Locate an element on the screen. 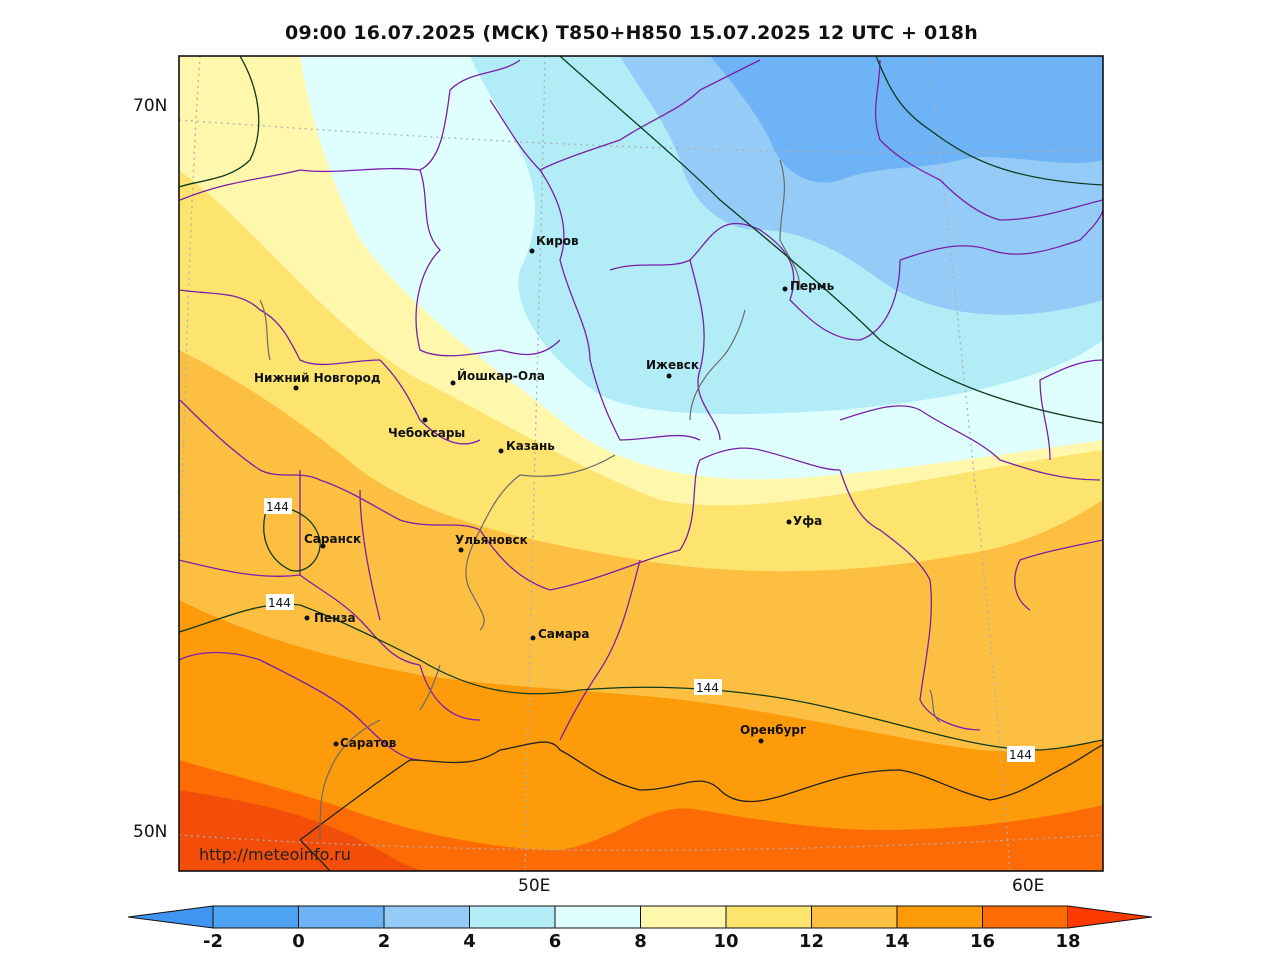  colorbar-tick-label: -2 is located at coordinates (213, 941).